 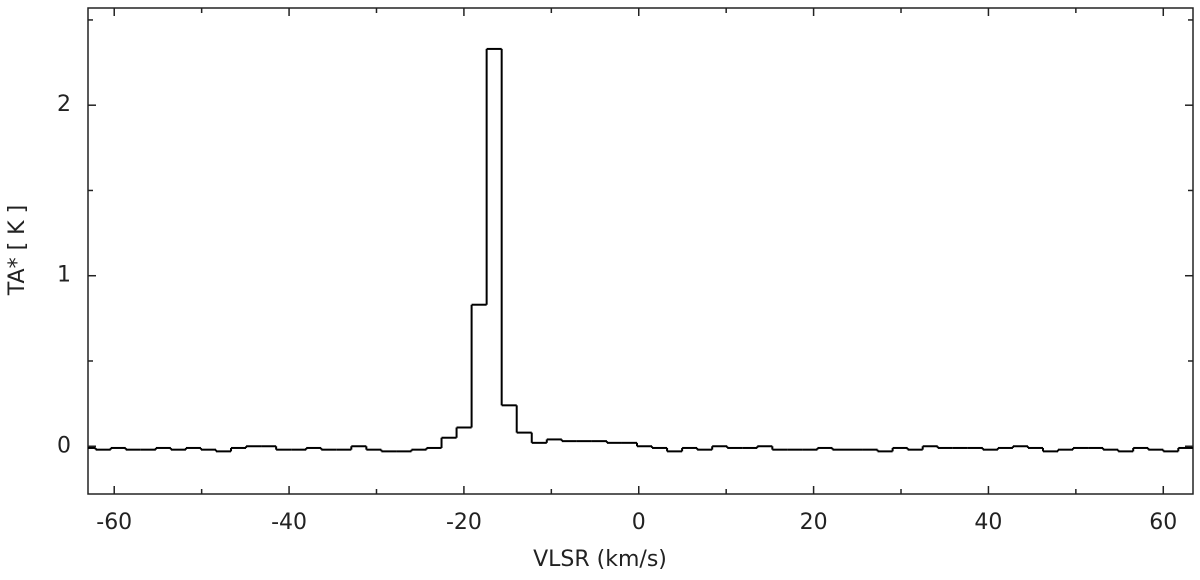 I want to click on x-axis-label: VLSR (km/s), so click(x=600, y=559).